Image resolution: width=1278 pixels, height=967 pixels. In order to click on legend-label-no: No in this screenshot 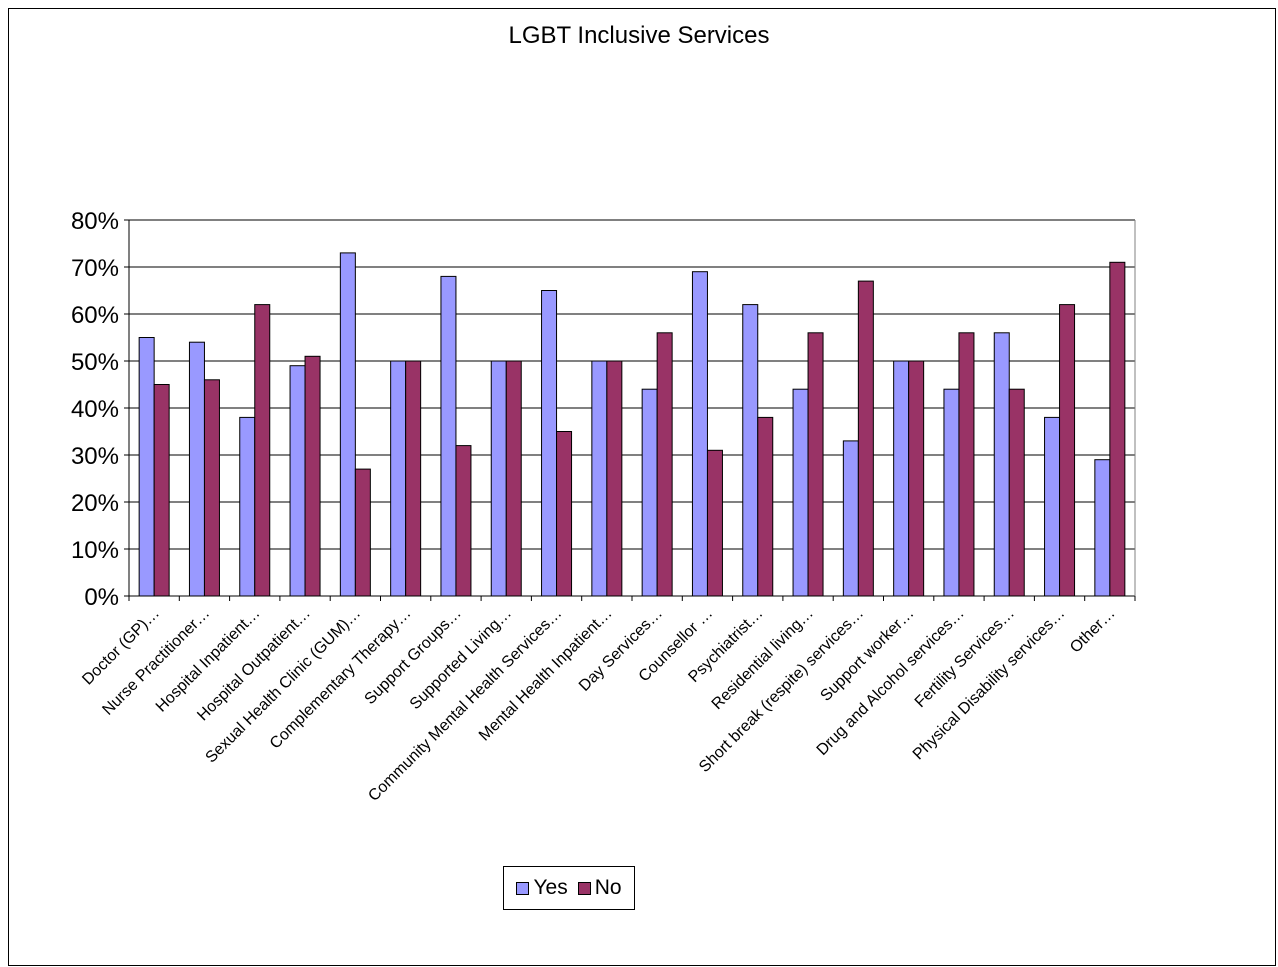, I will do `click(608, 887)`.